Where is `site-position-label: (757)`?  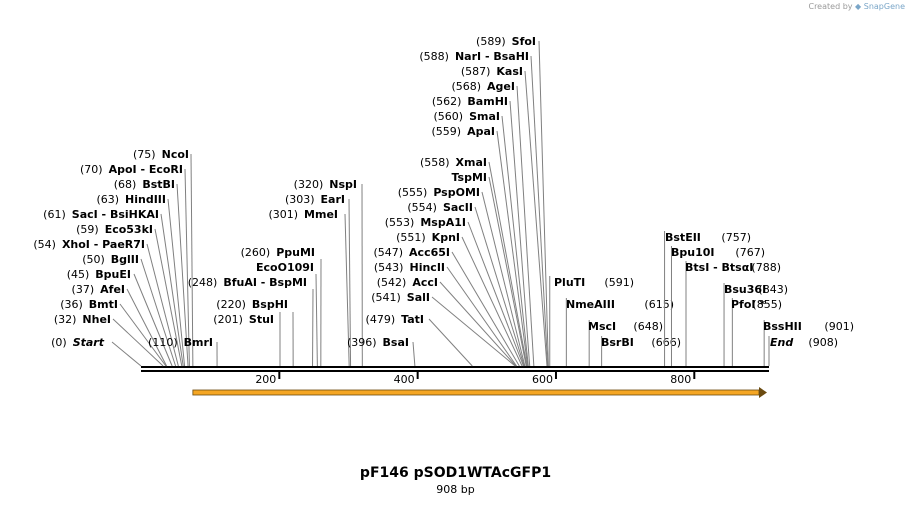
site-position-label: (757) is located at coordinates (736, 237).